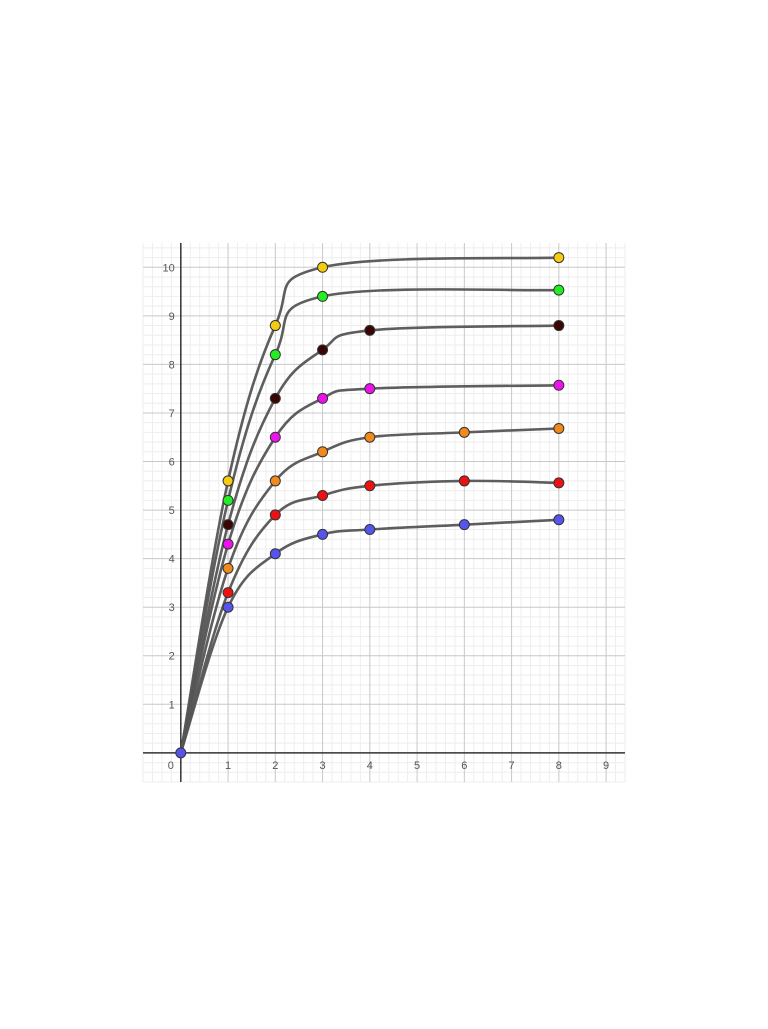 This screenshot has height=1029, width=768. Describe the element at coordinates (172, 365) in the screenshot. I see `y-tick-label: 8` at that location.